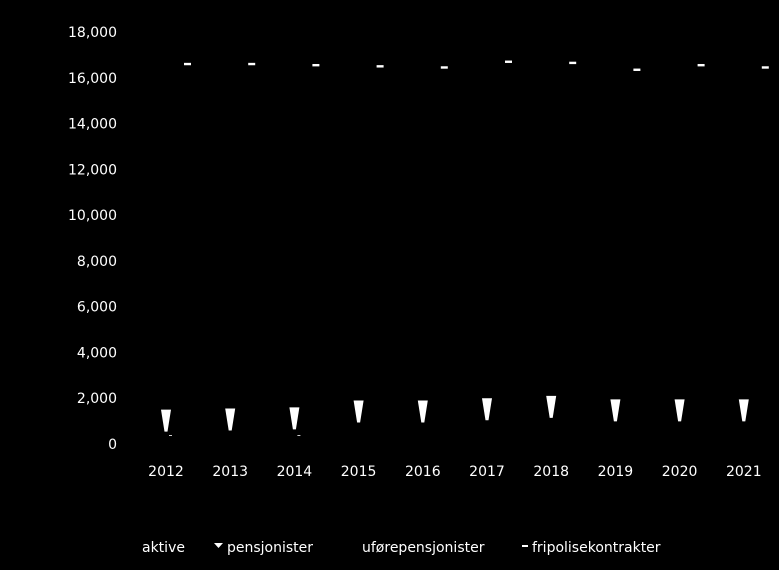  Describe the element at coordinates (525, 546) in the screenshot. I see `legend-marker-fripolisekontrakter` at that location.